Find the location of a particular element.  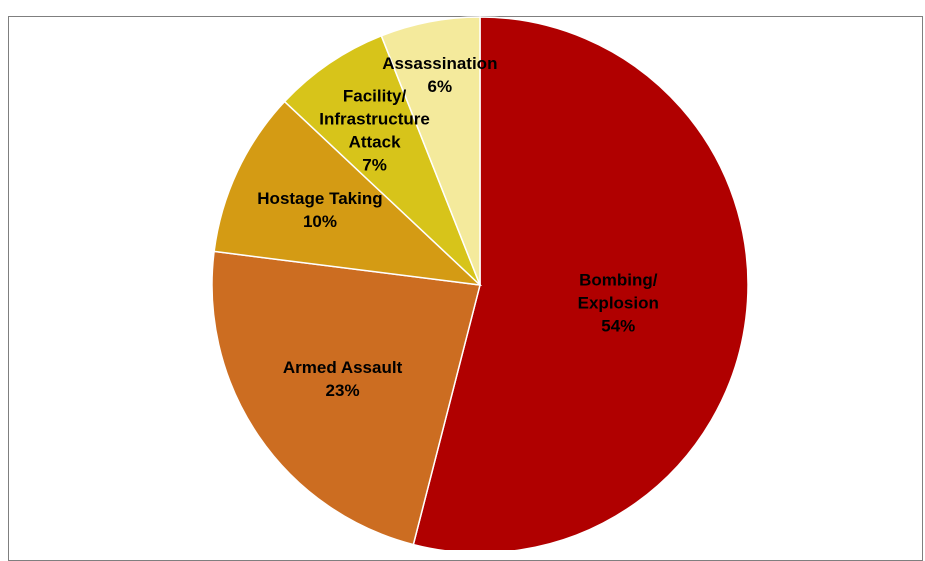

slice-value-label: 10% is located at coordinates (320, 221).